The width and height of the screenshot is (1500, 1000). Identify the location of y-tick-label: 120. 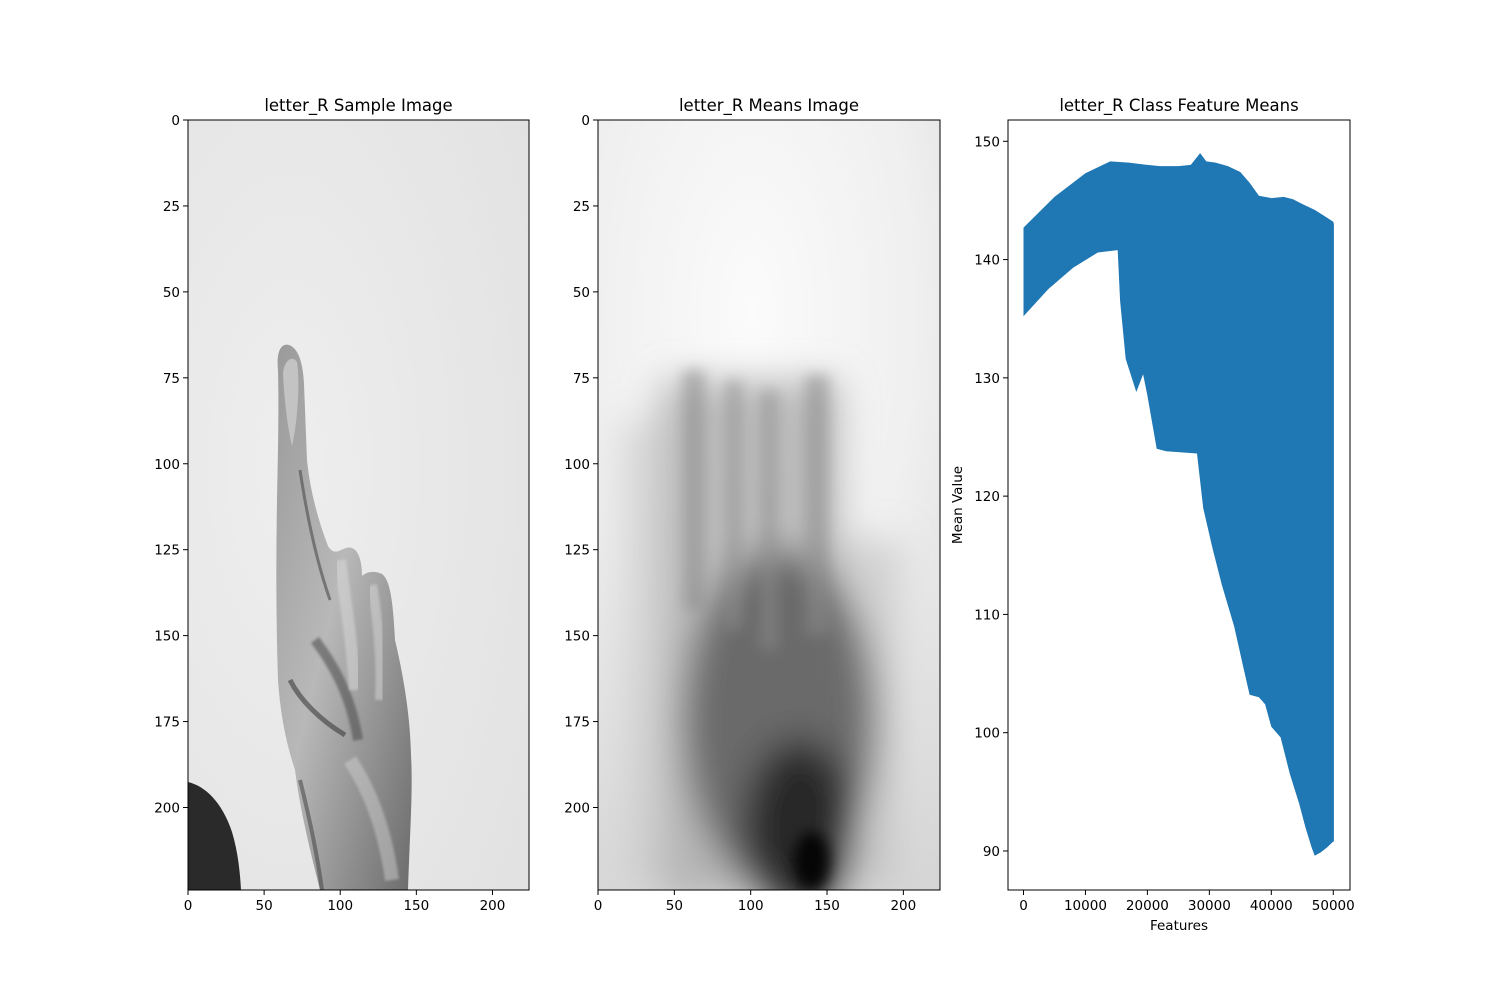
(987, 497).